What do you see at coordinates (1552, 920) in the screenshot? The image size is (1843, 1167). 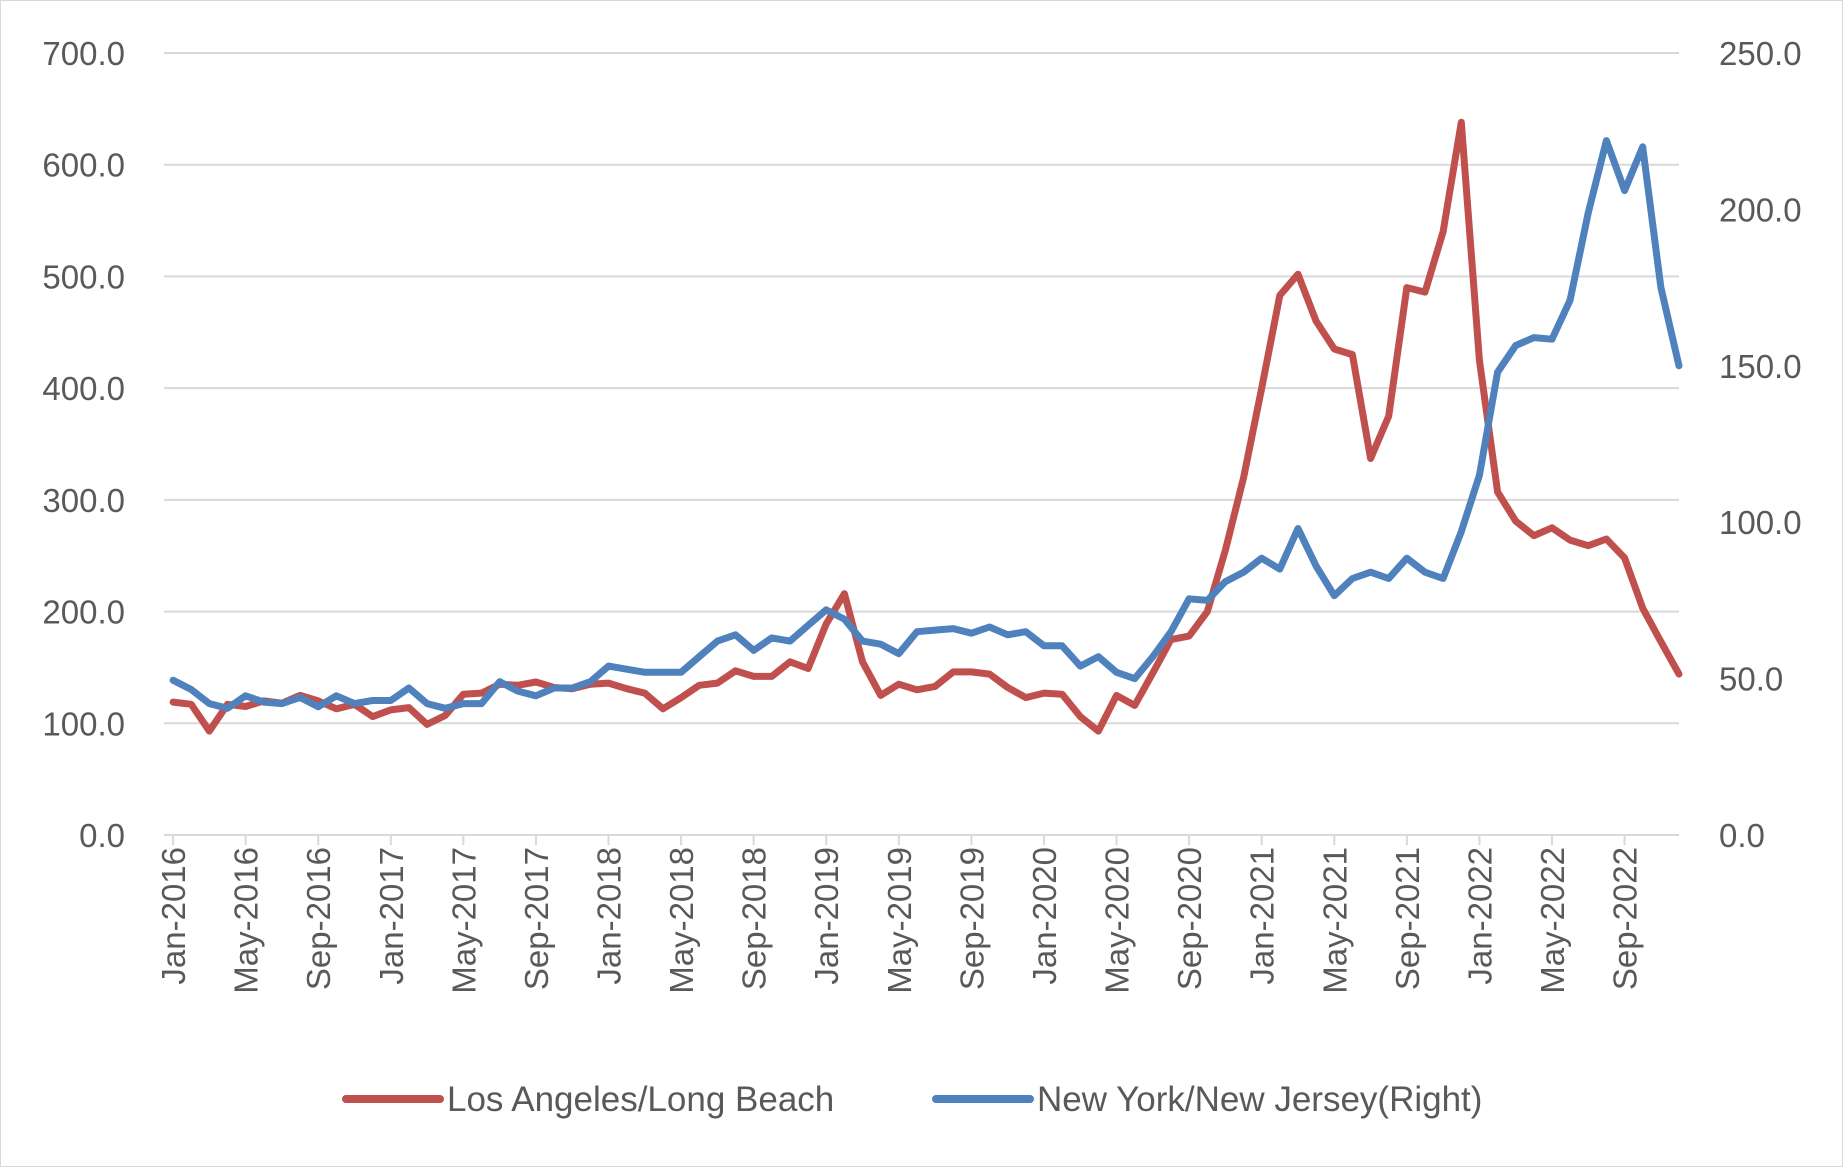 I see `x-tick-label: May-2022` at bounding box center [1552, 920].